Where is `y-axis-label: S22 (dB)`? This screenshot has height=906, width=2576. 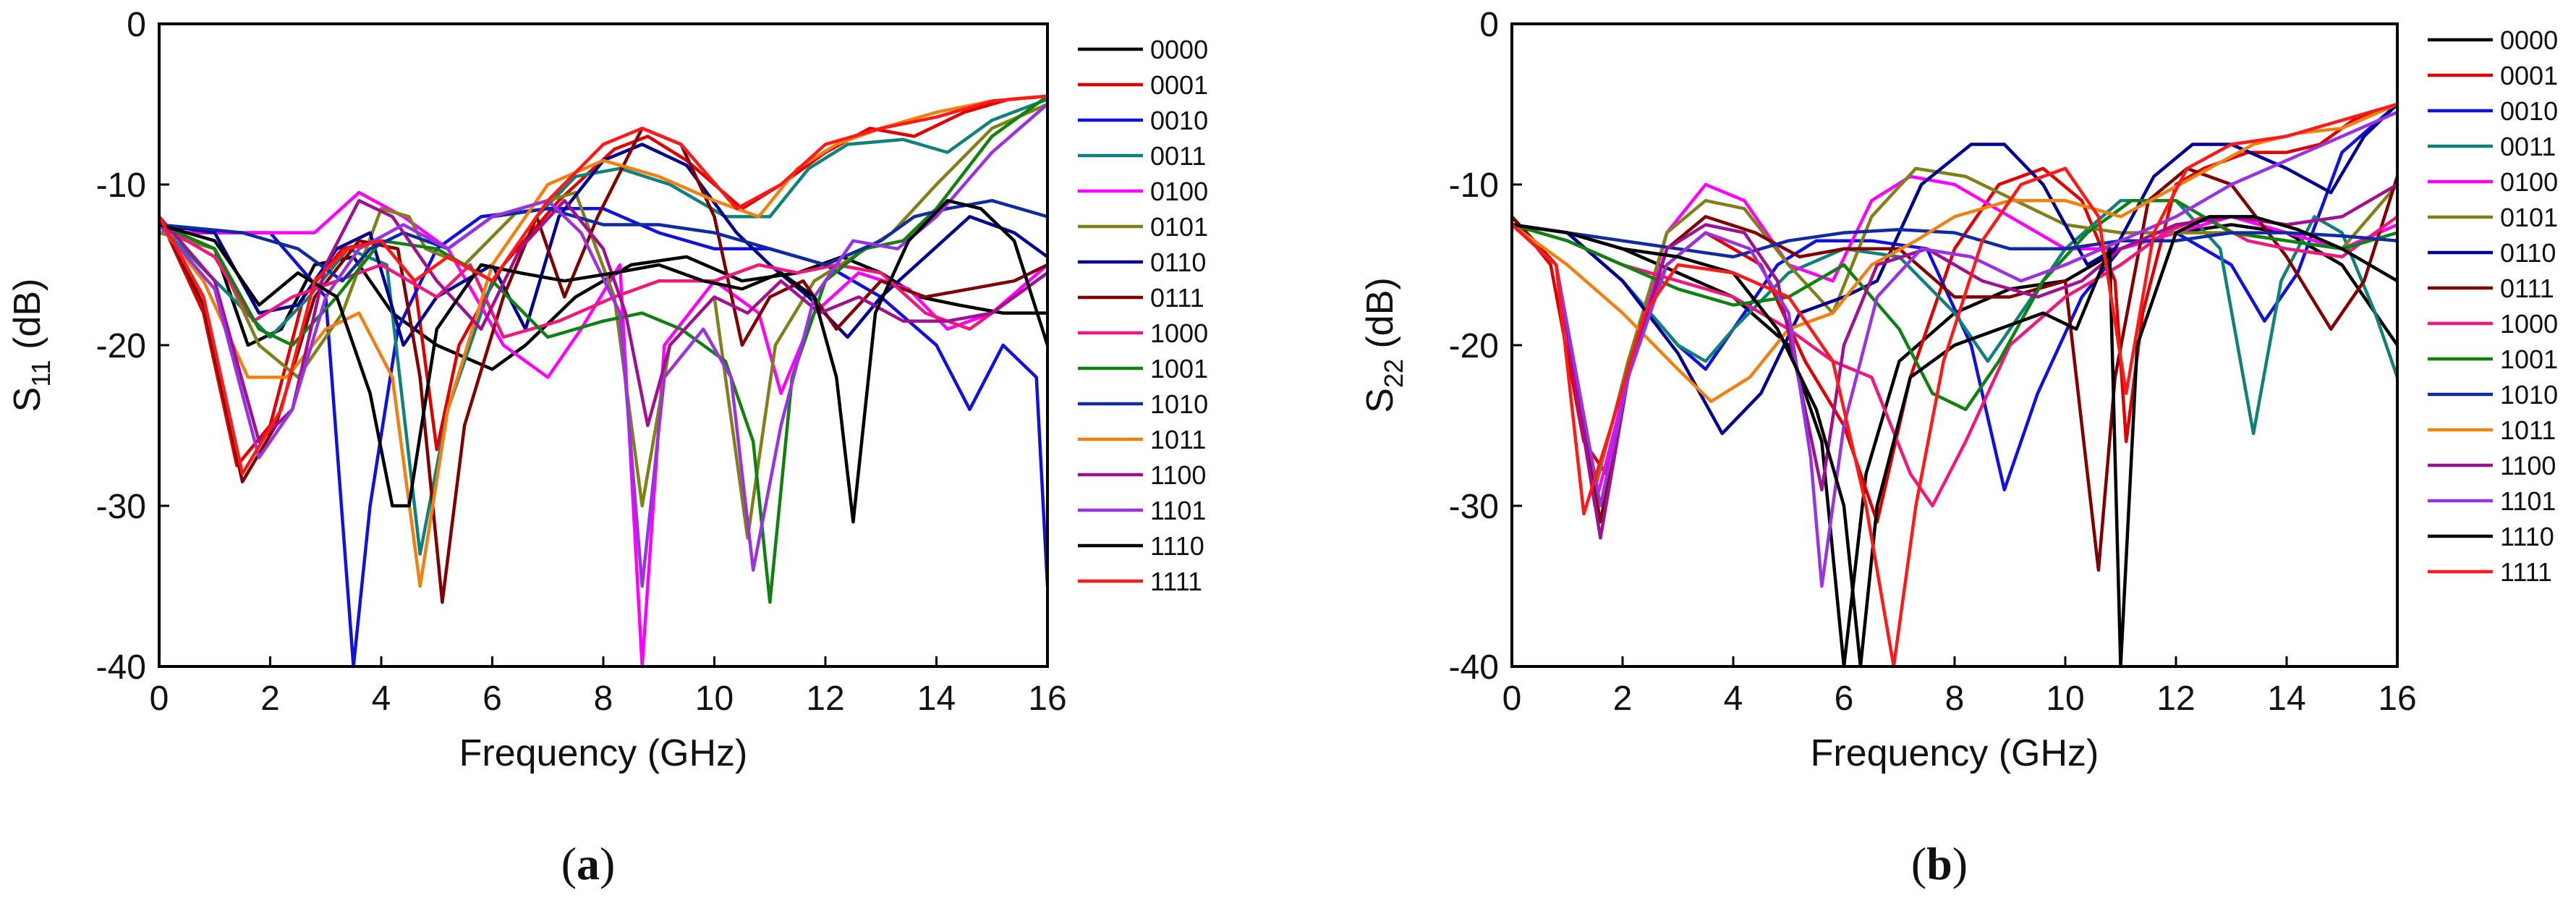
y-axis-label: S22 (dB) is located at coordinates (1383, 344).